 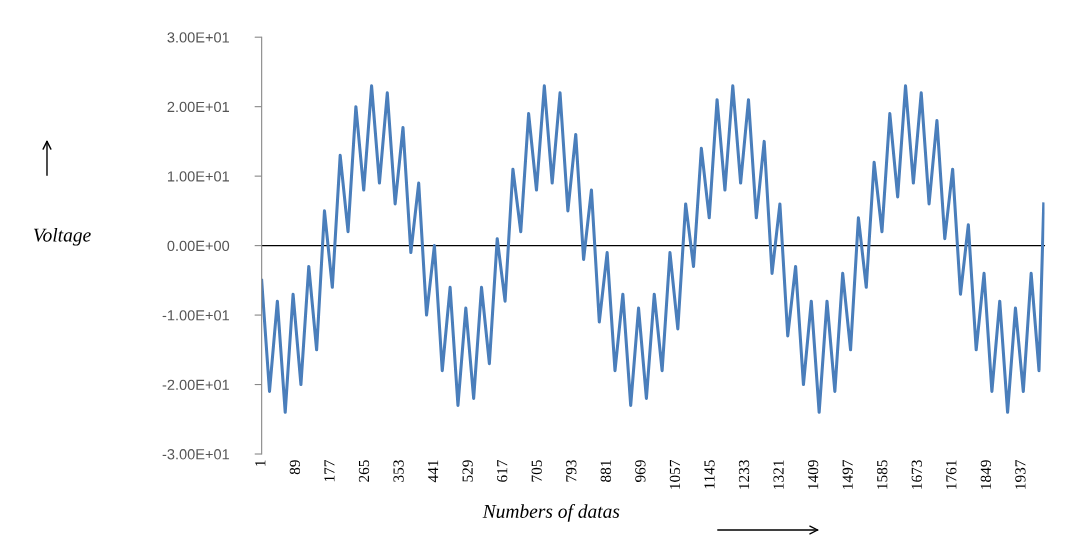 I want to click on x-tick-label: 1409, so click(x=813, y=474).